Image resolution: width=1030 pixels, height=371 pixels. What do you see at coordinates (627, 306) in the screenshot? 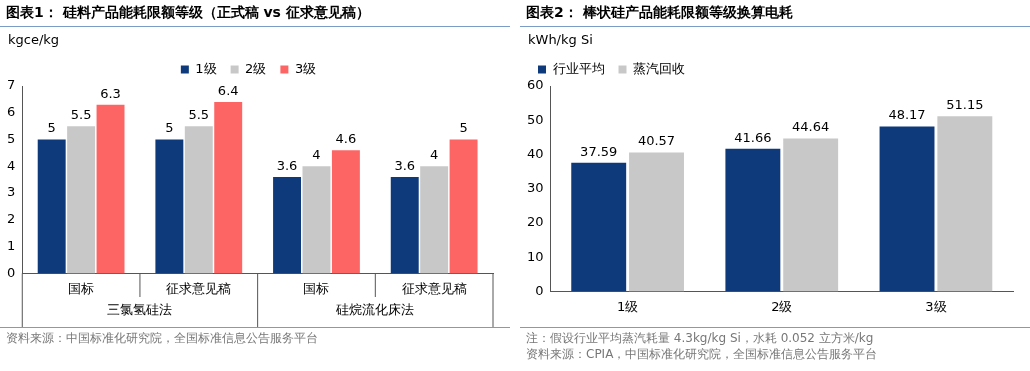
I see `x-tick-label: 1级` at bounding box center [627, 306].